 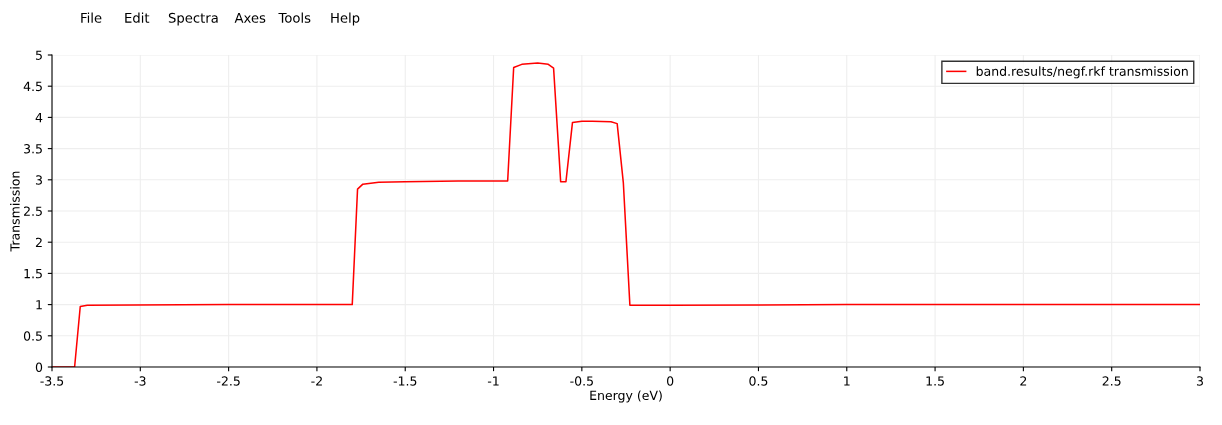 What do you see at coordinates (140, 381) in the screenshot?
I see `x-tick-label: -3` at bounding box center [140, 381].